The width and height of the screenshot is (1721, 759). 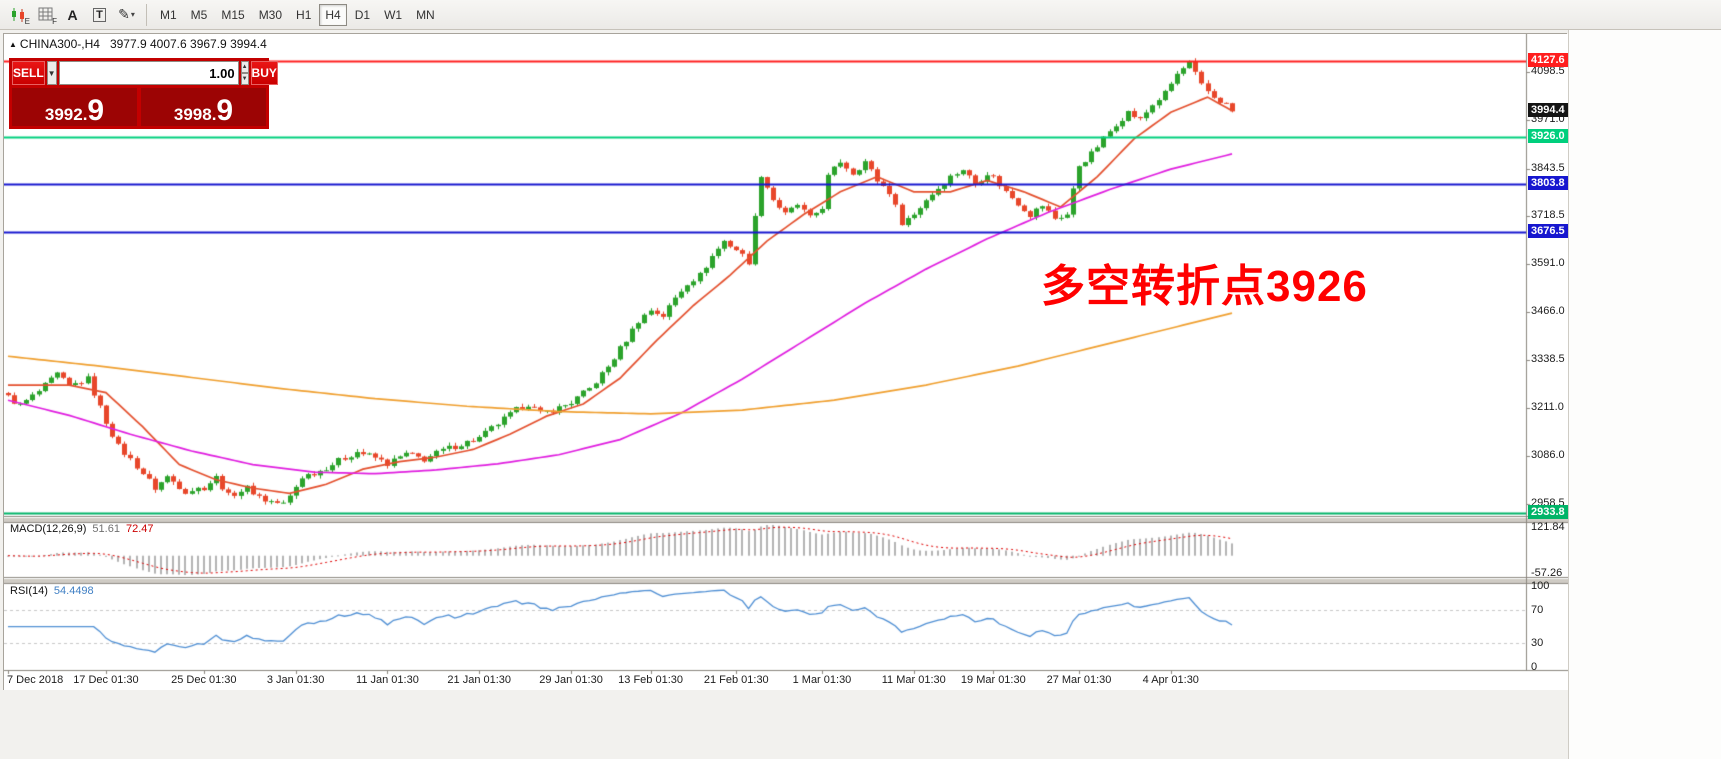 I want to click on rsi-value: 54.4498, so click(x=73, y=591).